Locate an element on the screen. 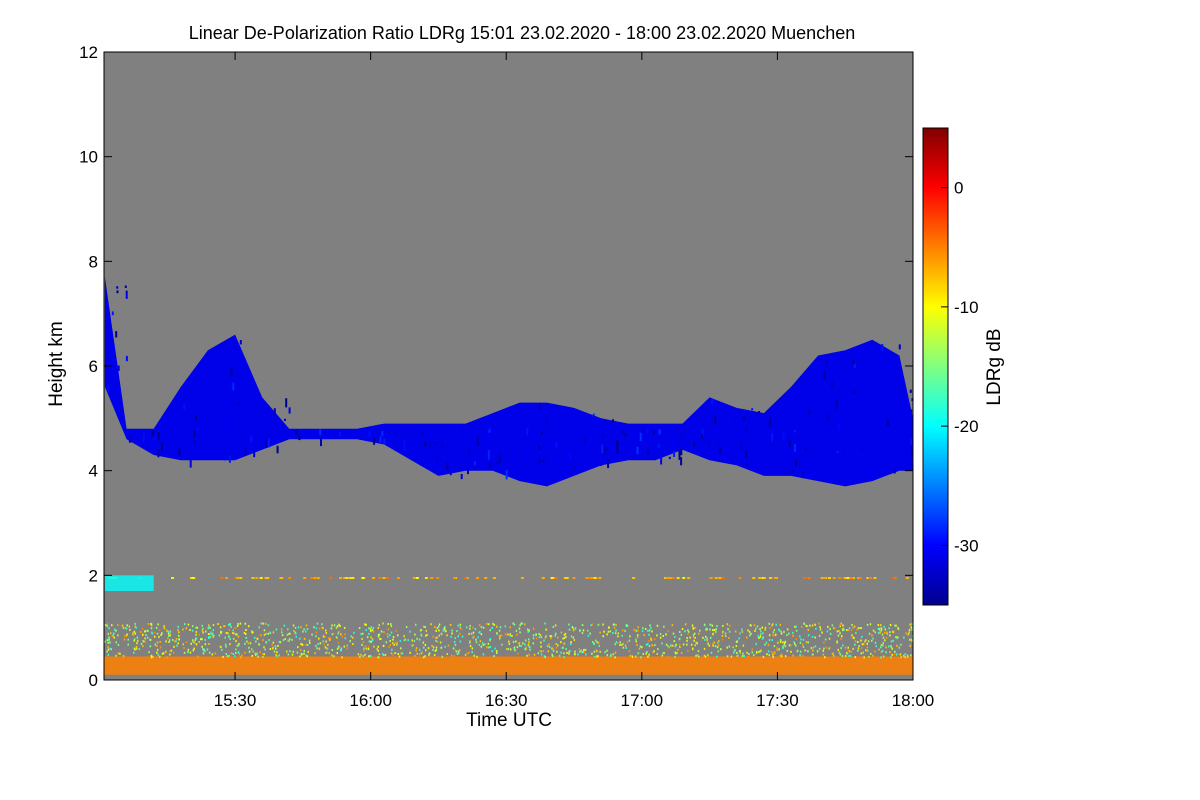  y-tick-label: 2 is located at coordinates (93, 575).